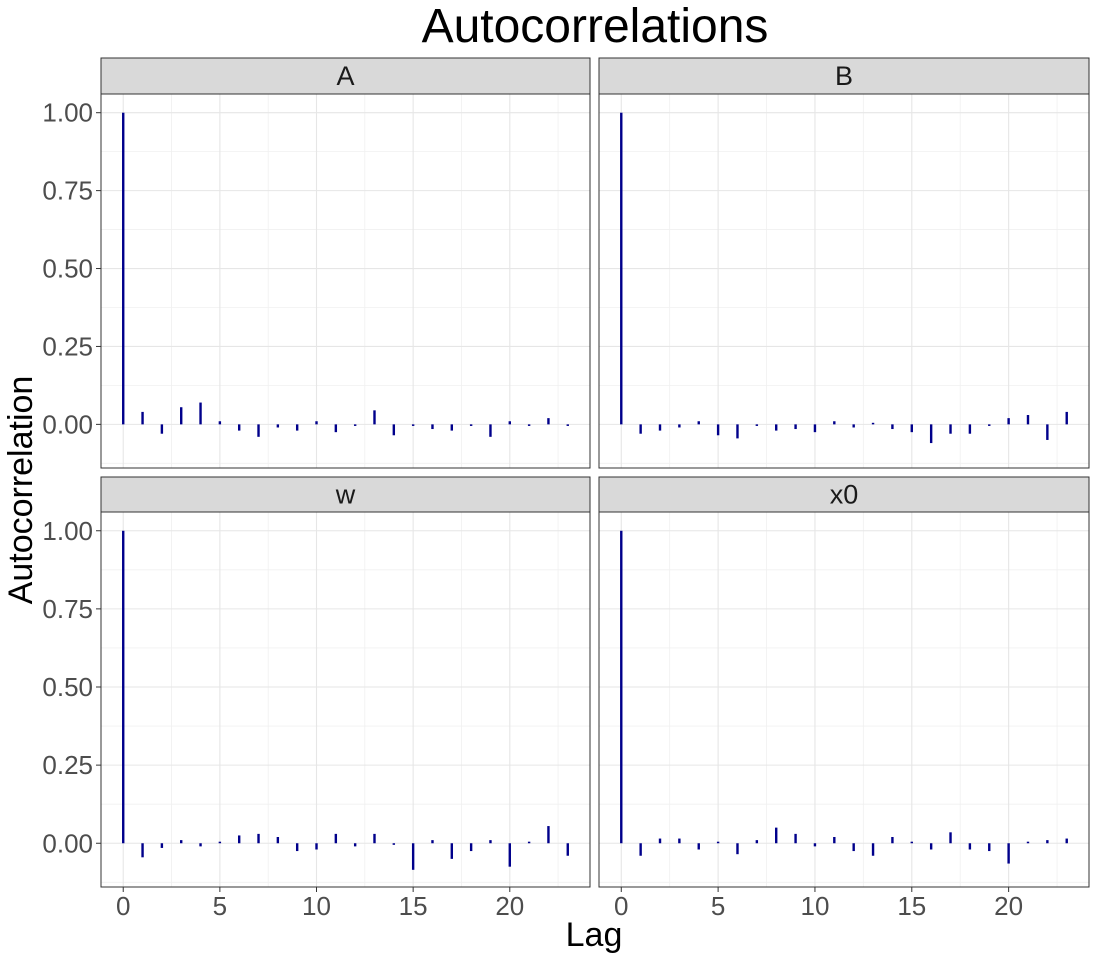 This screenshot has width=1097, height=960. I want to click on y-tick-label: 0.25, so click(67, 346).